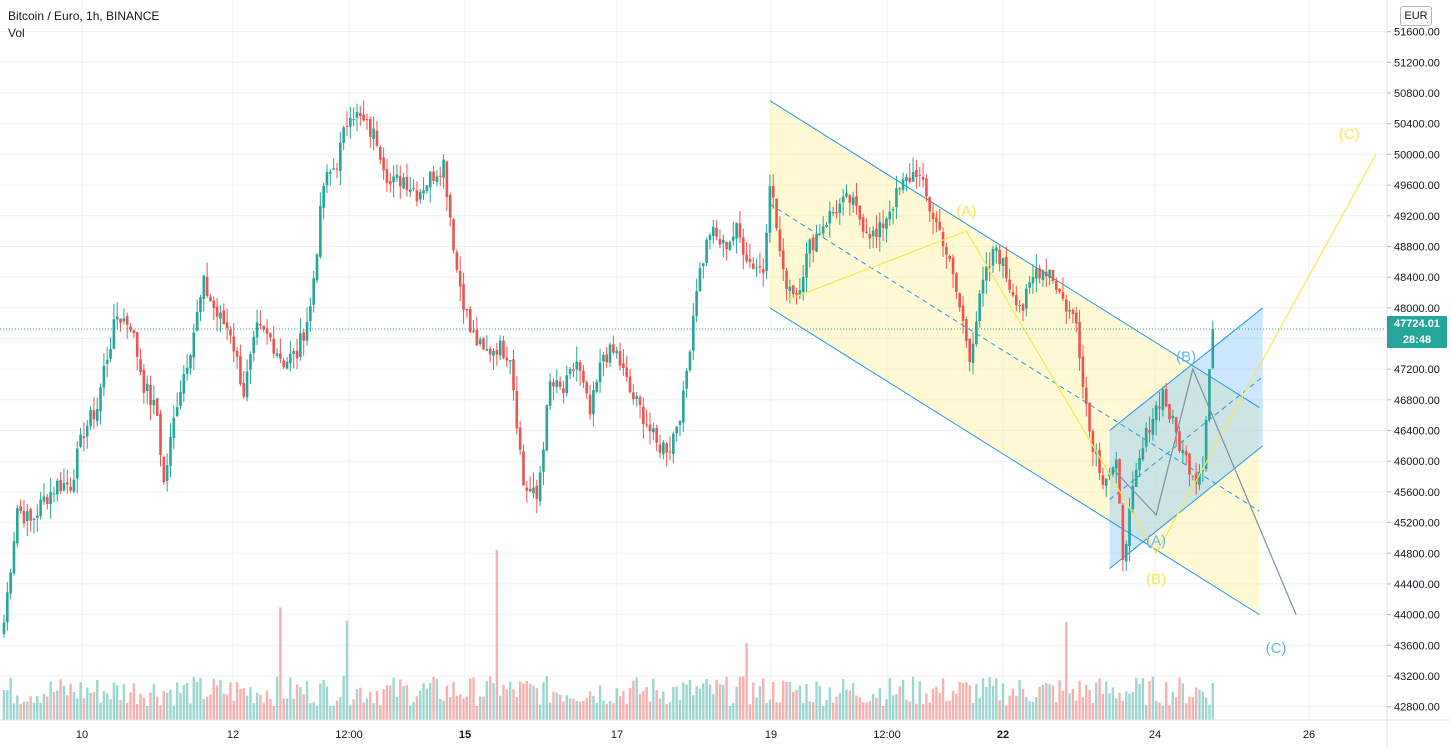 This screenshot has height=748, width=1451. I want to click on y-tick-label: 43600.00, so click(1417, 646).